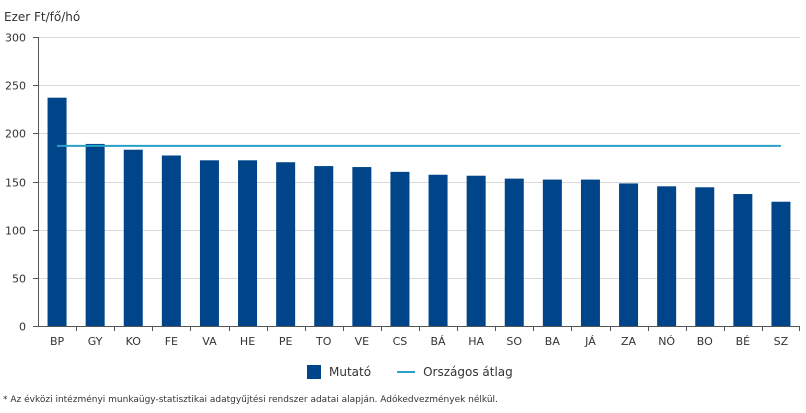 The height and width of the screenshot is (413, 806). What do you see at coordinates (629, 254) in the screenshot?
I see `bar-za` at bounding box center [629, 254].